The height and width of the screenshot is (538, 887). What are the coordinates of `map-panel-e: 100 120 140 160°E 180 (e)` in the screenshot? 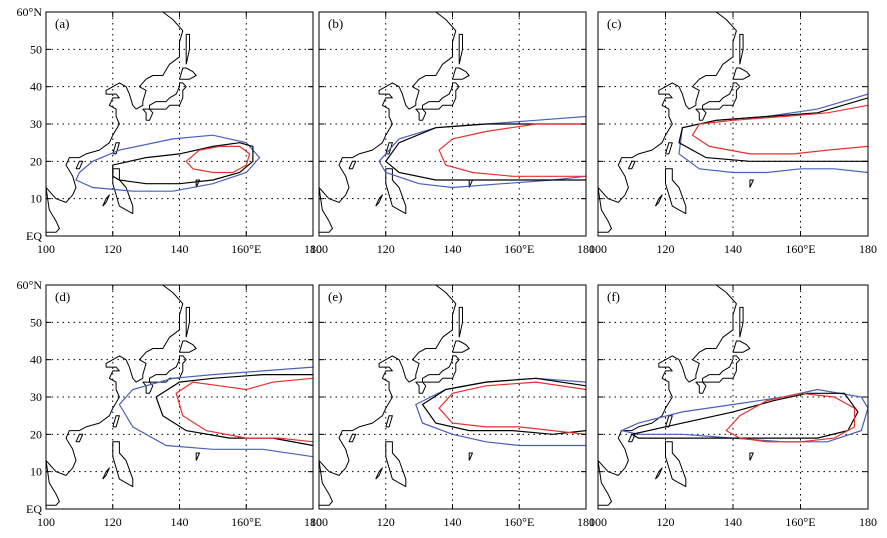 It's located at (452, 406).